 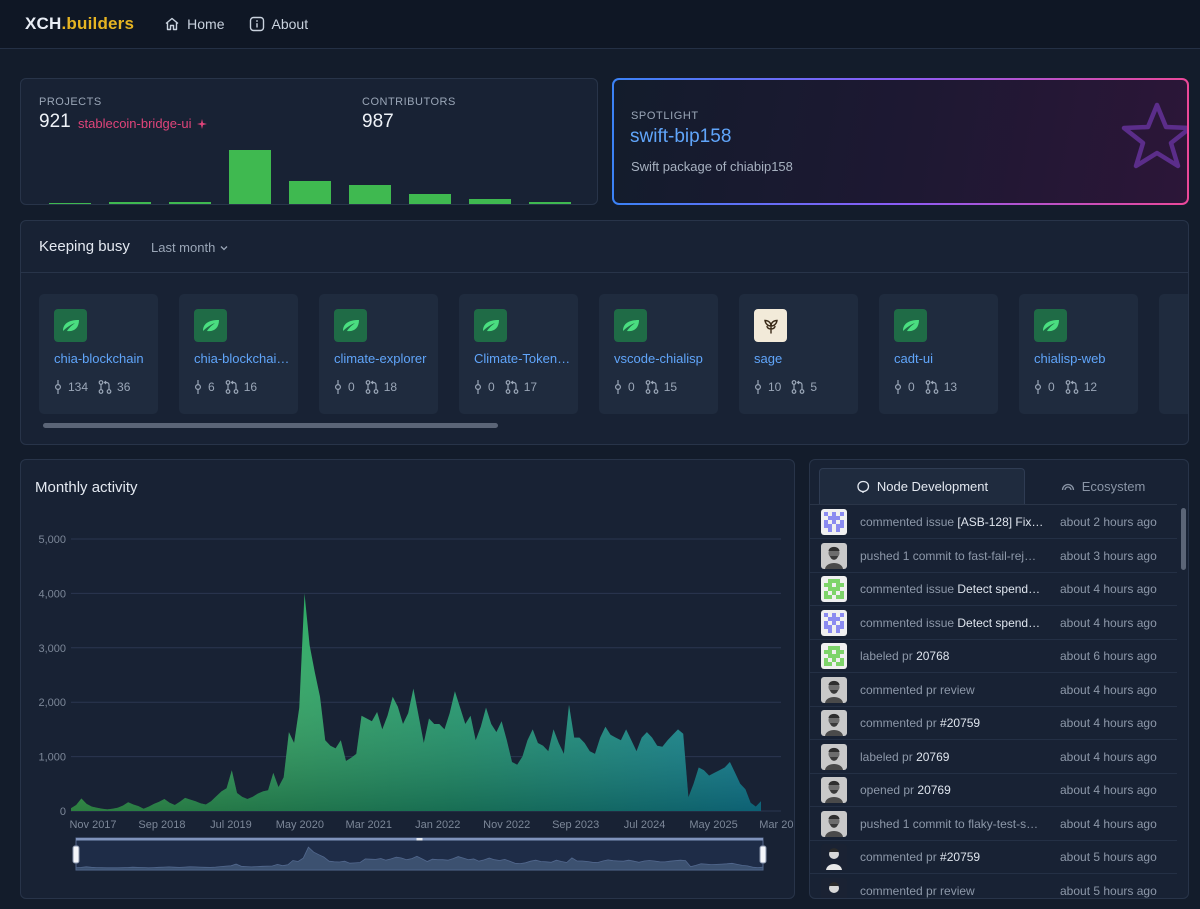 What do you see at coordinates (993, 656) in the screenshot?
I see `feed-item: labeled pr 20768 about 6 hours ago` at bounding box center [993, 656].